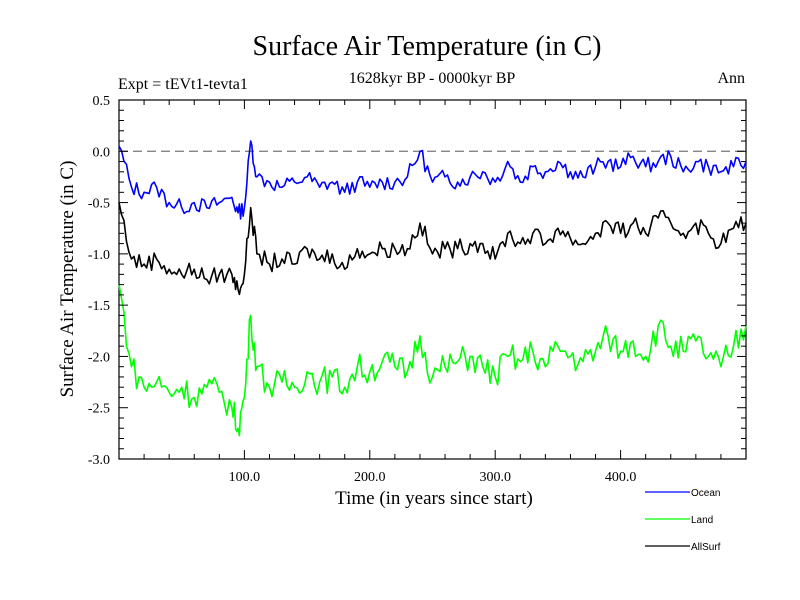 This screenshot has width=800, height=600. Describe the element at coordinates (731, 78) in the screenshot. I see `season-label: Ann` at that location.